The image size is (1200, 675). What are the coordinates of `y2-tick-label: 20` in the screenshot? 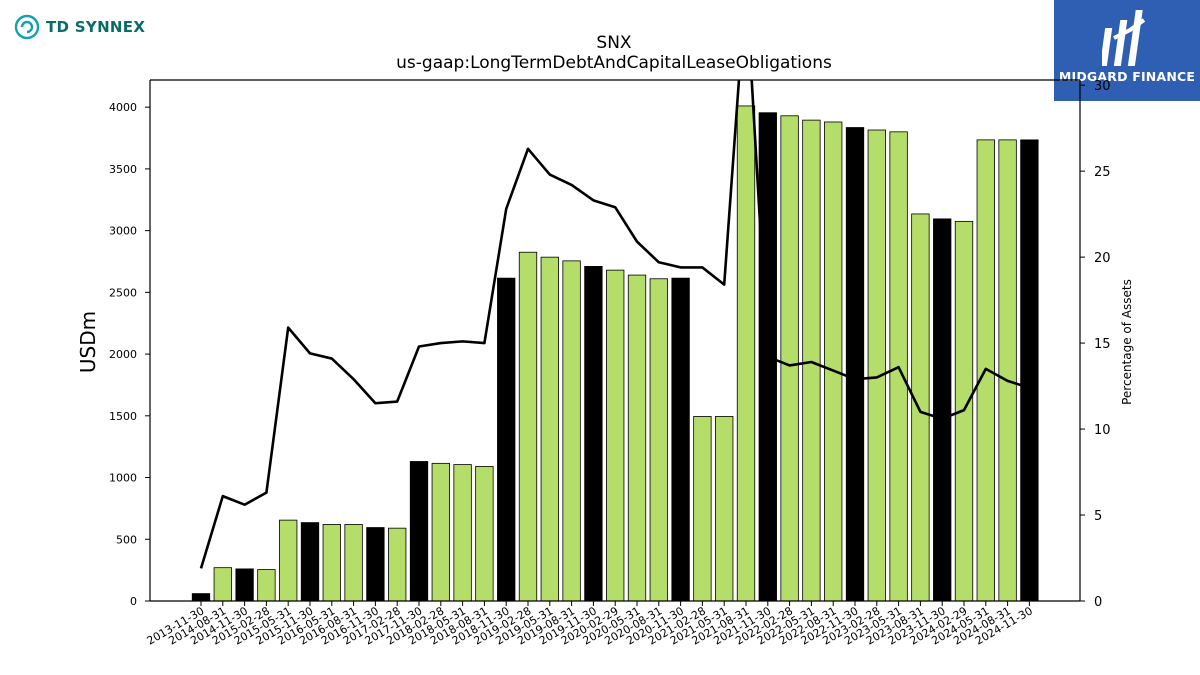 It's located at (1102, 258).